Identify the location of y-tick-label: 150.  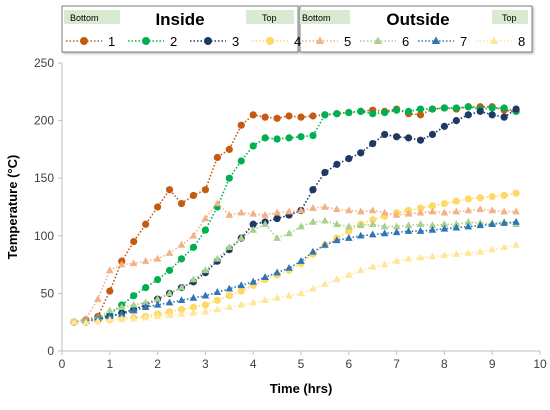
(44, 178).